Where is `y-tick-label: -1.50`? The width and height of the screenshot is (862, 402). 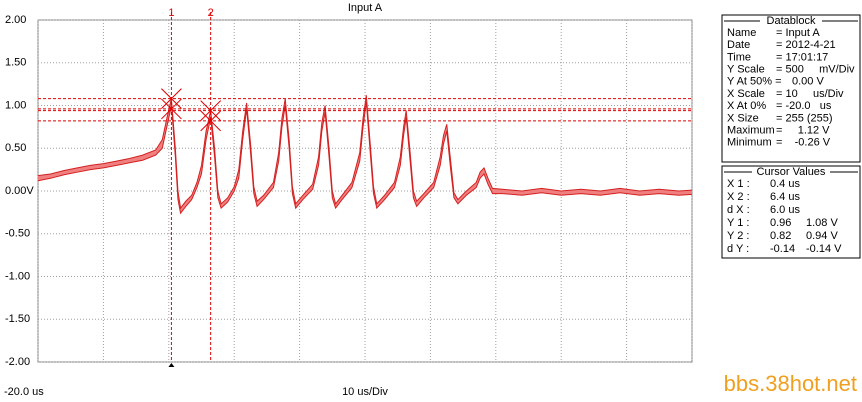
y-tick-label: -1.50 is located at coordinates (17, 319).